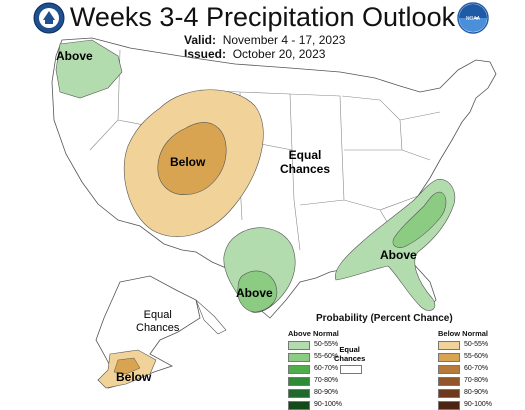  Describe the element at coordinates (305, 169) in the screenshot. I see `central-equal-line2: Chances` at that location.